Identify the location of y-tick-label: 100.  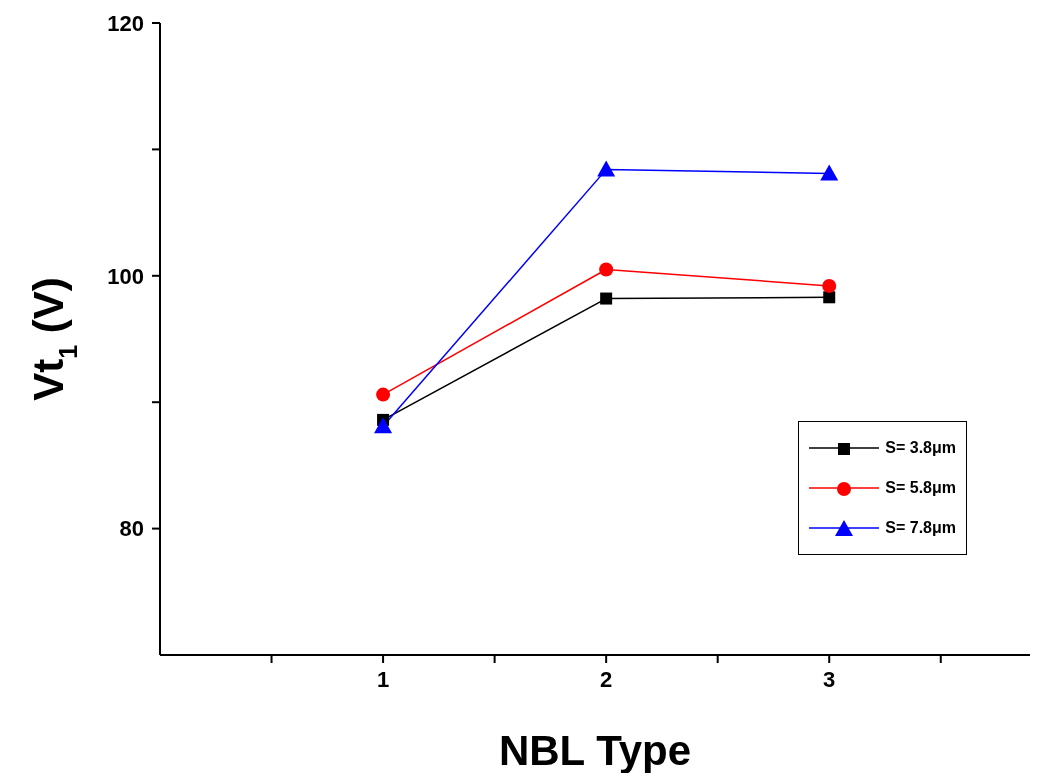
(125, 276).